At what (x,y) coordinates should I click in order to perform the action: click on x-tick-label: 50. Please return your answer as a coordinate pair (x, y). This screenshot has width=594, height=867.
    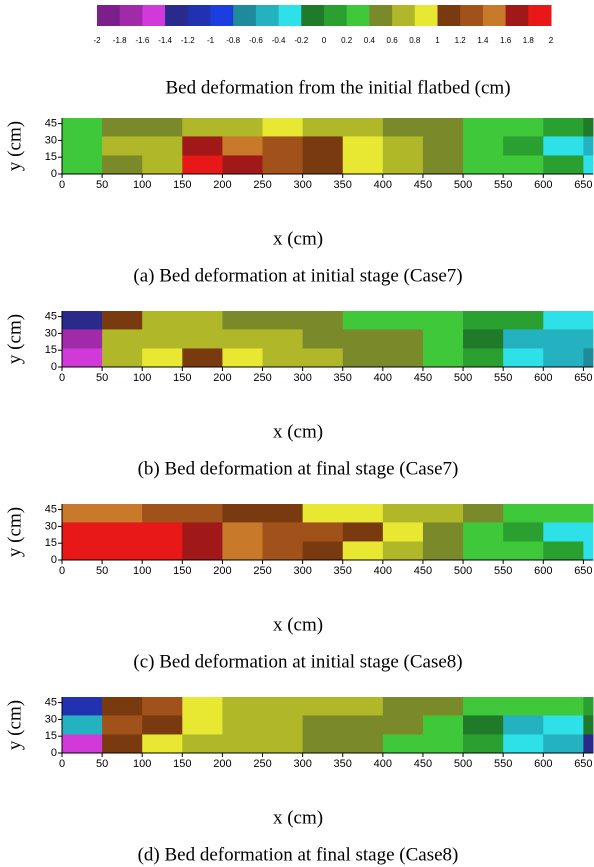
    Looking at the image, I should click on (102, 764).